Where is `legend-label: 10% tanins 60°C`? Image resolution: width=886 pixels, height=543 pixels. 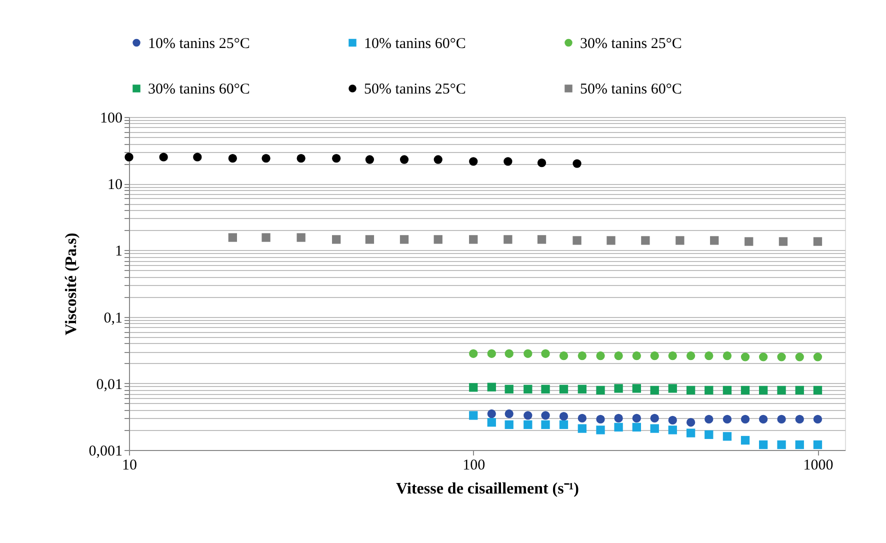
legend-label: 10% tanins 60°C is located at coordinates (415, 44).